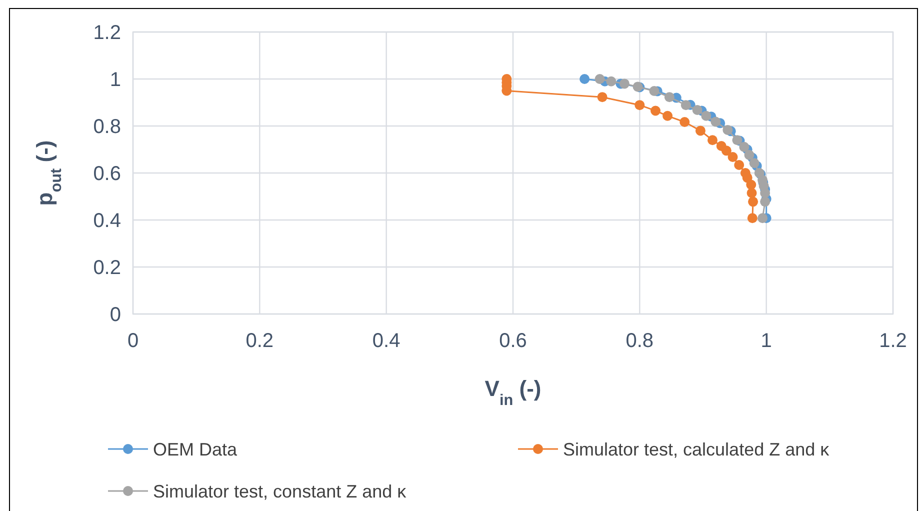 The image size is (920, 511). Describe the element at coordinates (513, 392) in the screenshot. I see `x-axis-title: V$_{in}$ (-)` at that location.